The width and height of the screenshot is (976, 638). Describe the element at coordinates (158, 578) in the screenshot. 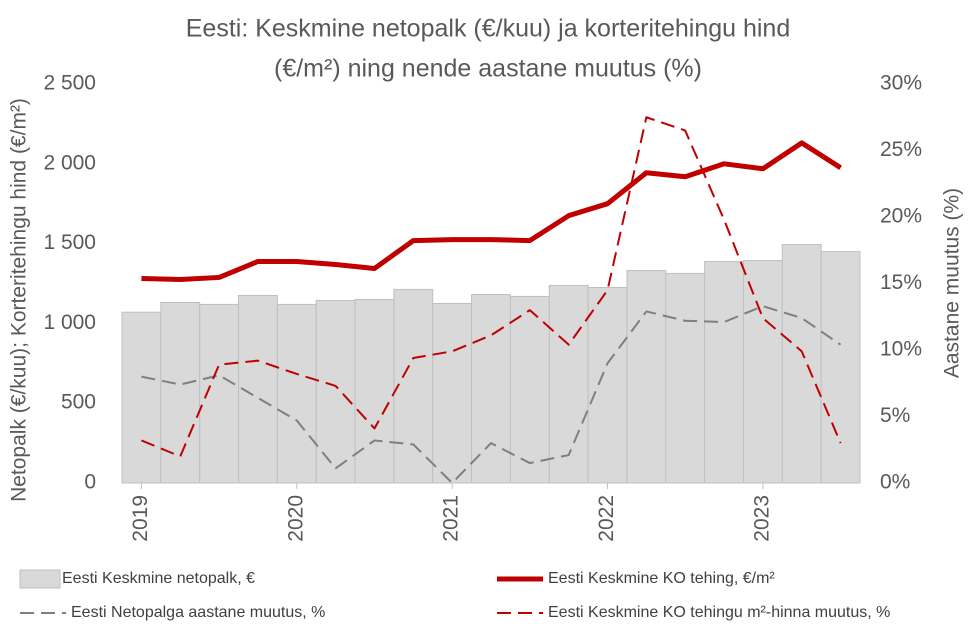

I see `legend-label: Eesti Keskmine netopalk, €` at that location.